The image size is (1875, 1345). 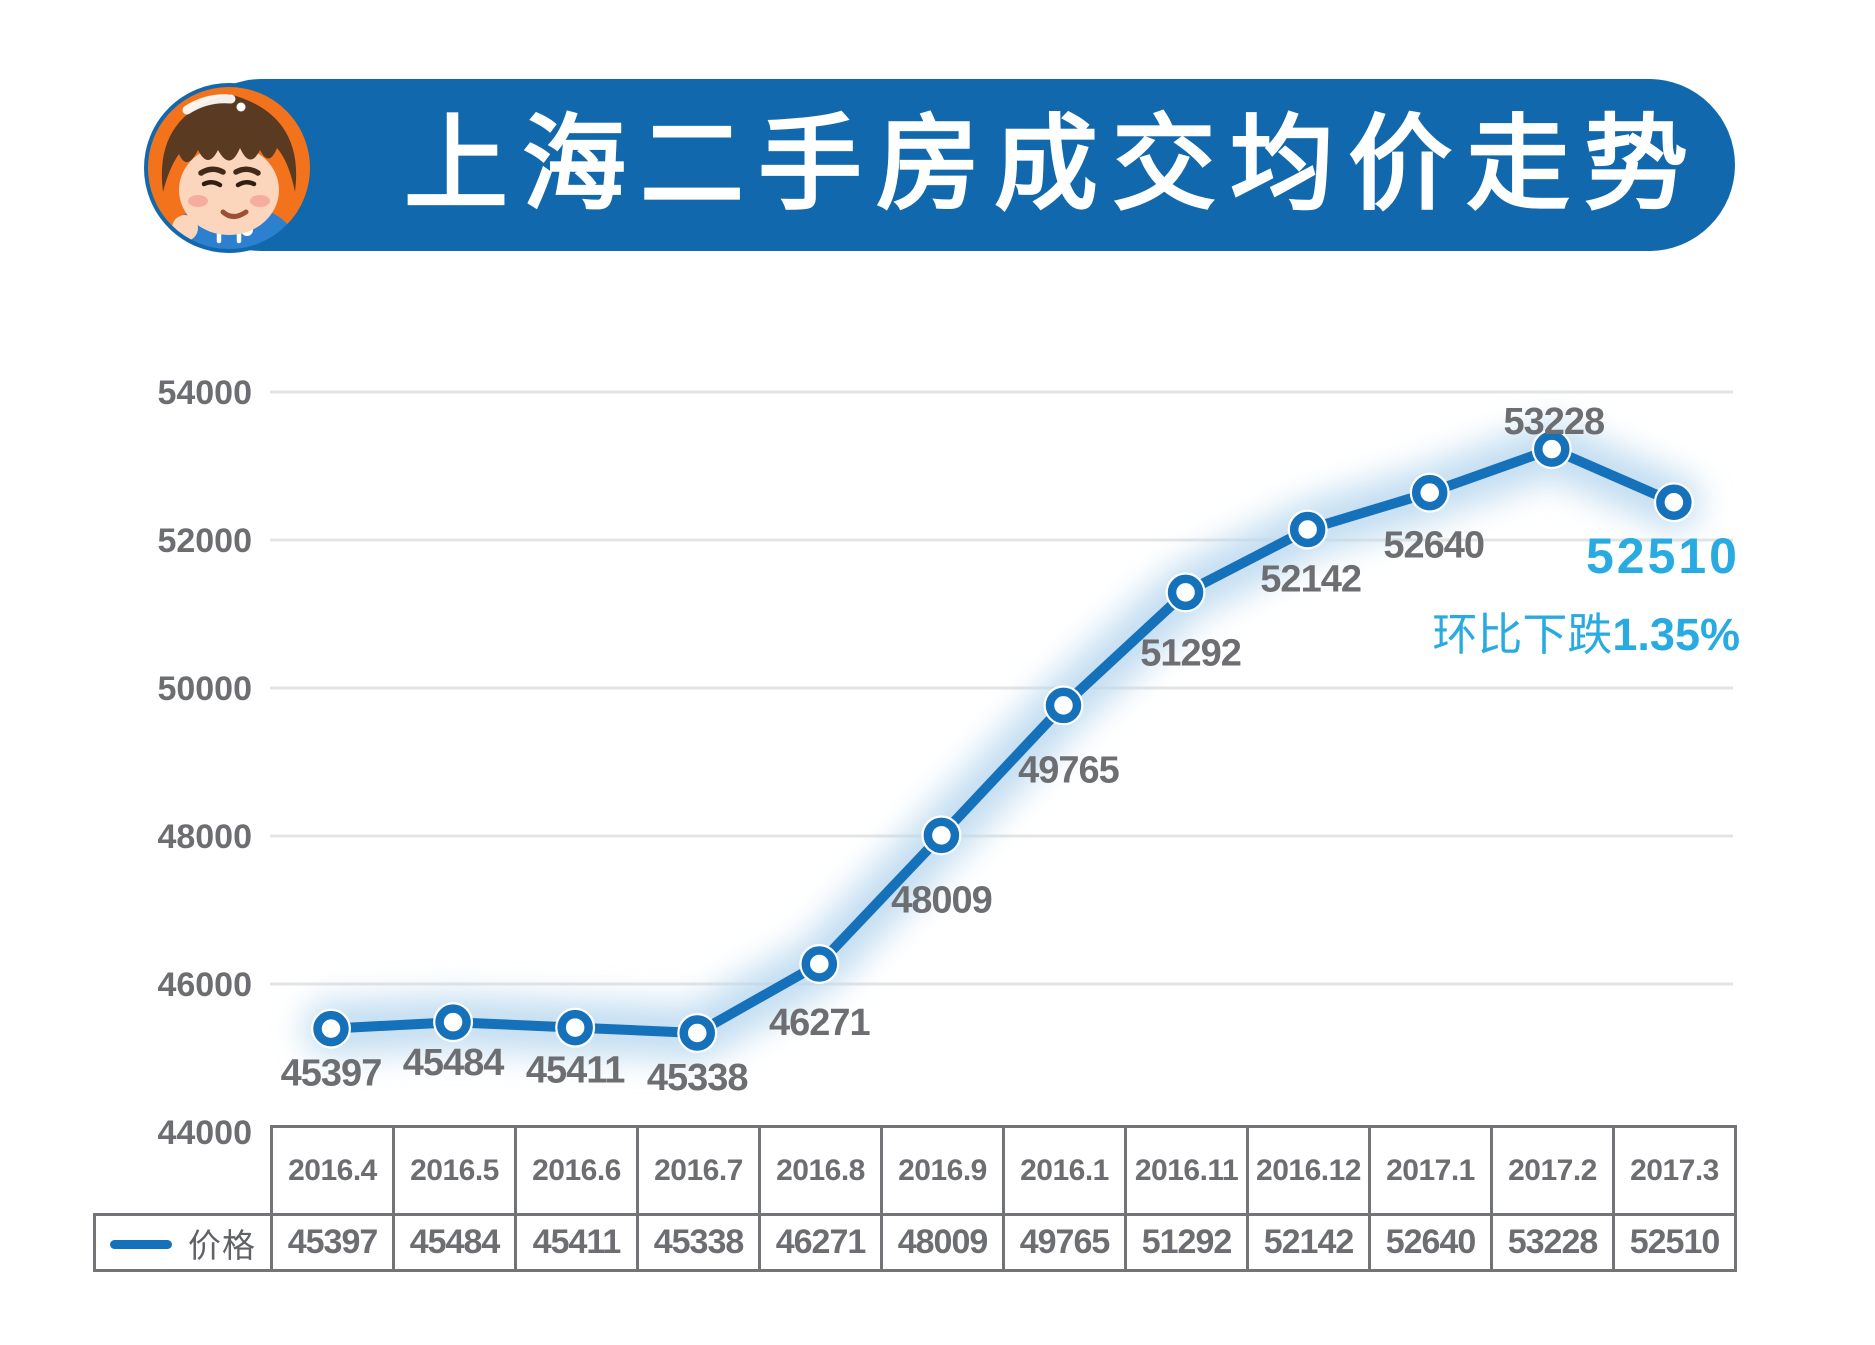 What do you see at coordinates (1308, 1170) in the screenshot?
I see `month-cell: 2016.12` at bounding box center [1308, 1170].